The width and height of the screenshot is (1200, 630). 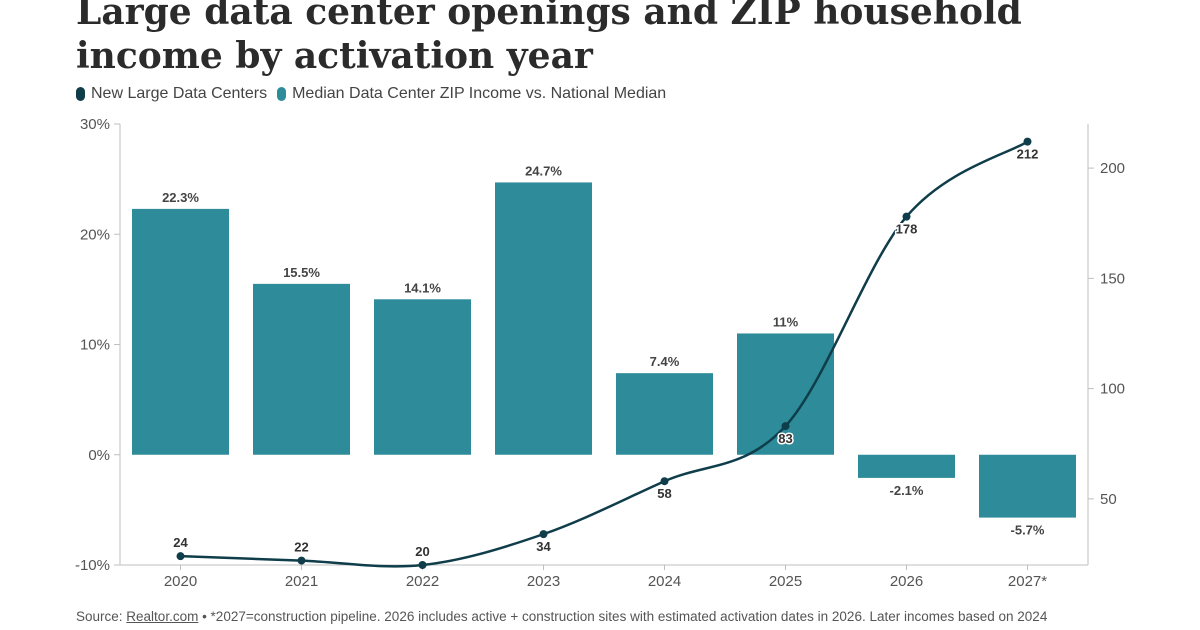 I want to click on bar-label: 14.1%, so click(x=422, y=287).